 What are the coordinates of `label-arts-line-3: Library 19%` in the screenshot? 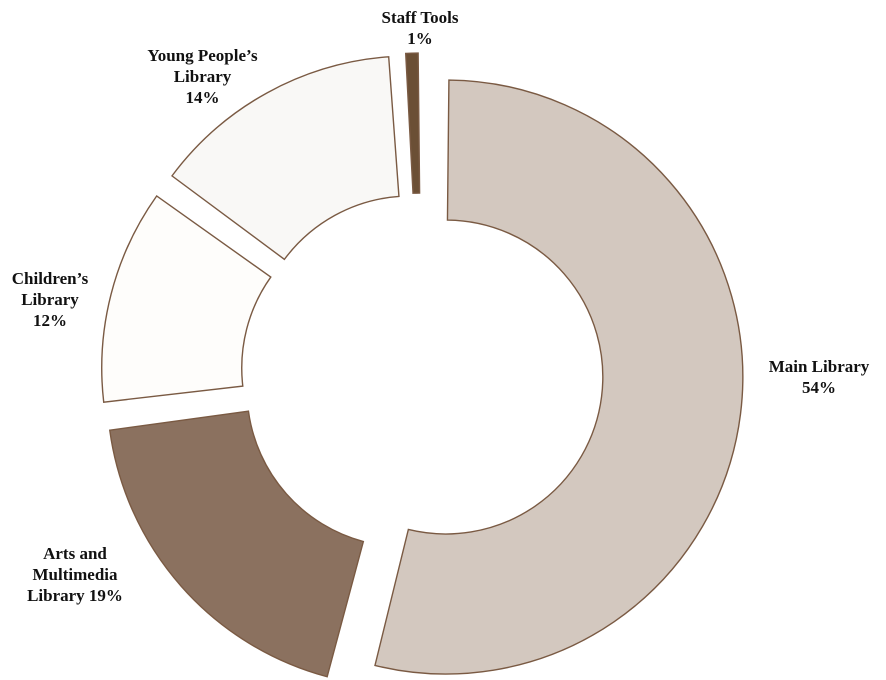 It's located at (75, 595).